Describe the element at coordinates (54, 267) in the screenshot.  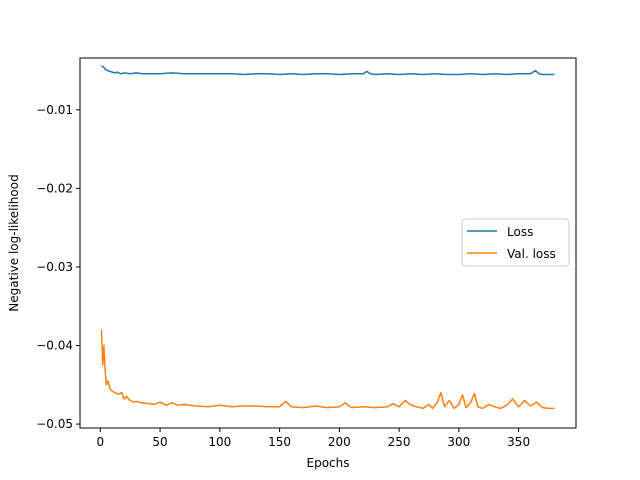
I see `y-tick-label: −0.03` at that location.